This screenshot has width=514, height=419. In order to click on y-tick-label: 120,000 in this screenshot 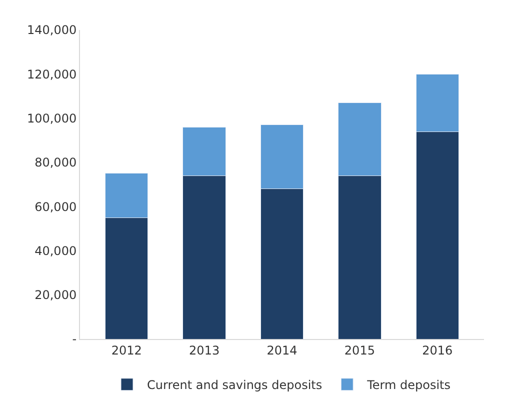, I will do `click(51, 74)`.